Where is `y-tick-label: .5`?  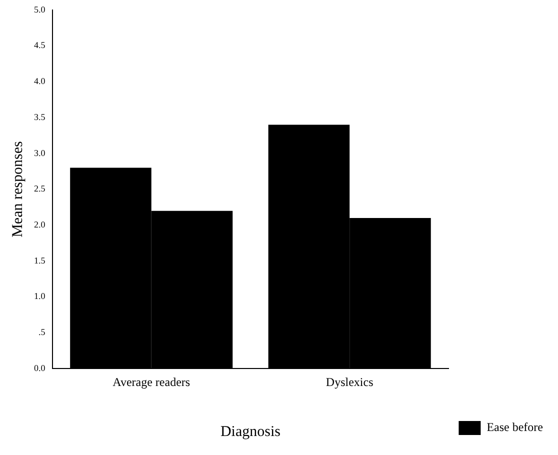 y-tick-label: .5 is located at coordinates (42, 332).